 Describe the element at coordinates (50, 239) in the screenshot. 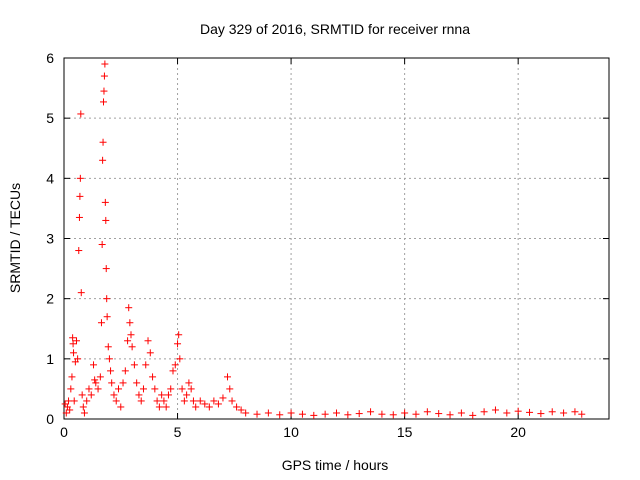

I see `y-tick-label: 3` at that location.